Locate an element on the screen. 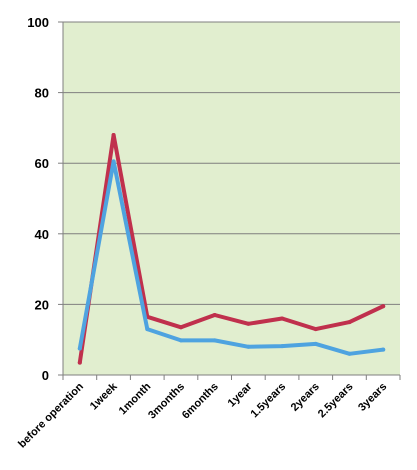 The width and height of the screenshot is (417, 470). x-tick-label: 2.5years is located at coordinates (336, 401).